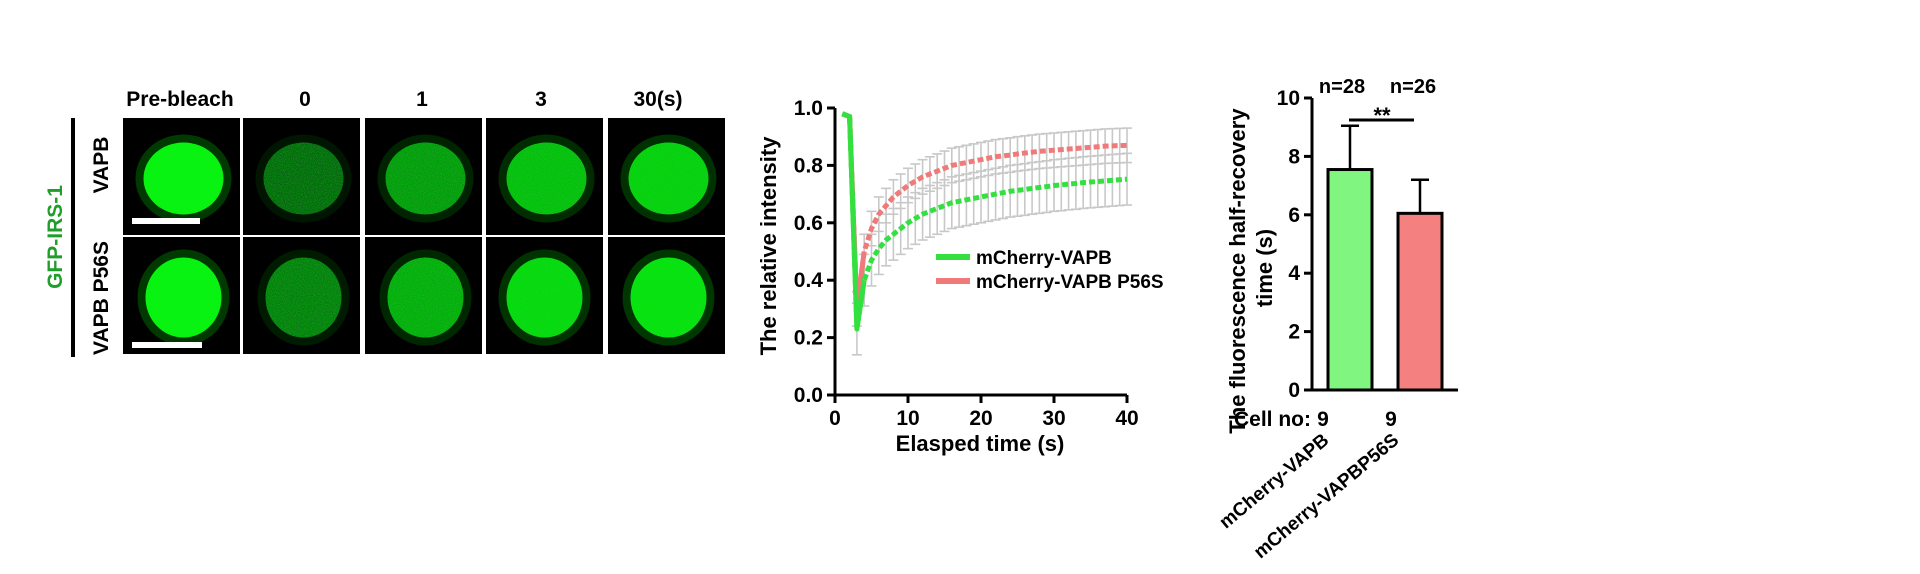 The height and width of the screenshot is (574, 1920). What do you see at coordinates (1272, 419) in the screenshot?
I see `cell-no-label: Cell no:` at bounding box center [1272, 419].